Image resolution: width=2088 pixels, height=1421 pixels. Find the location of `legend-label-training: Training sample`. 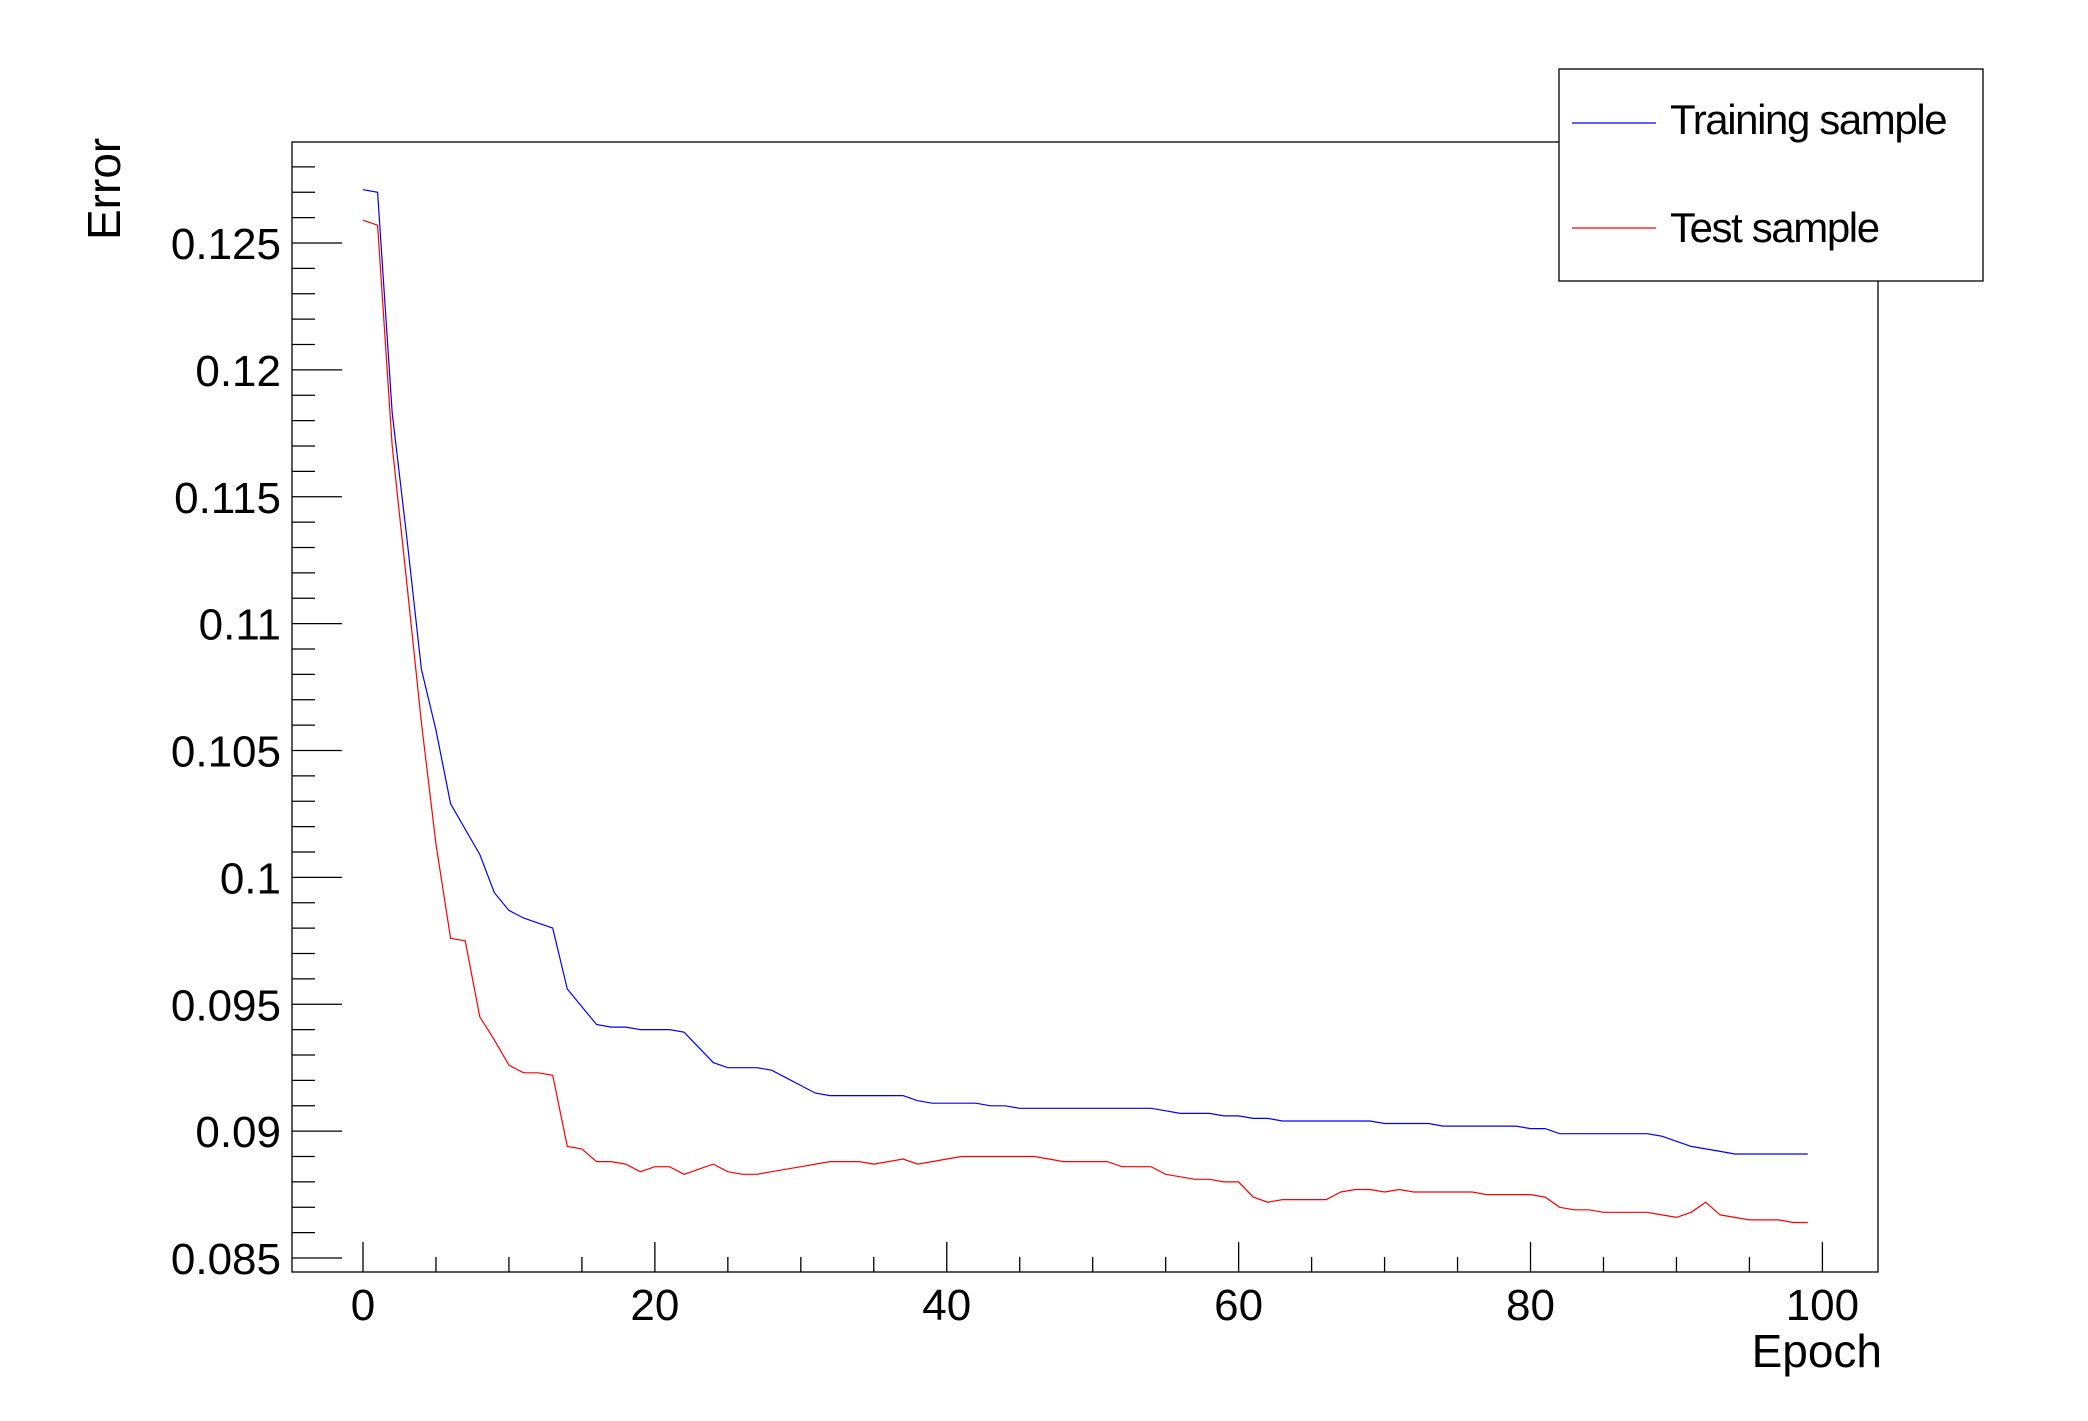

legend-label-training: Training sample is located at coordinates (1808, 119).